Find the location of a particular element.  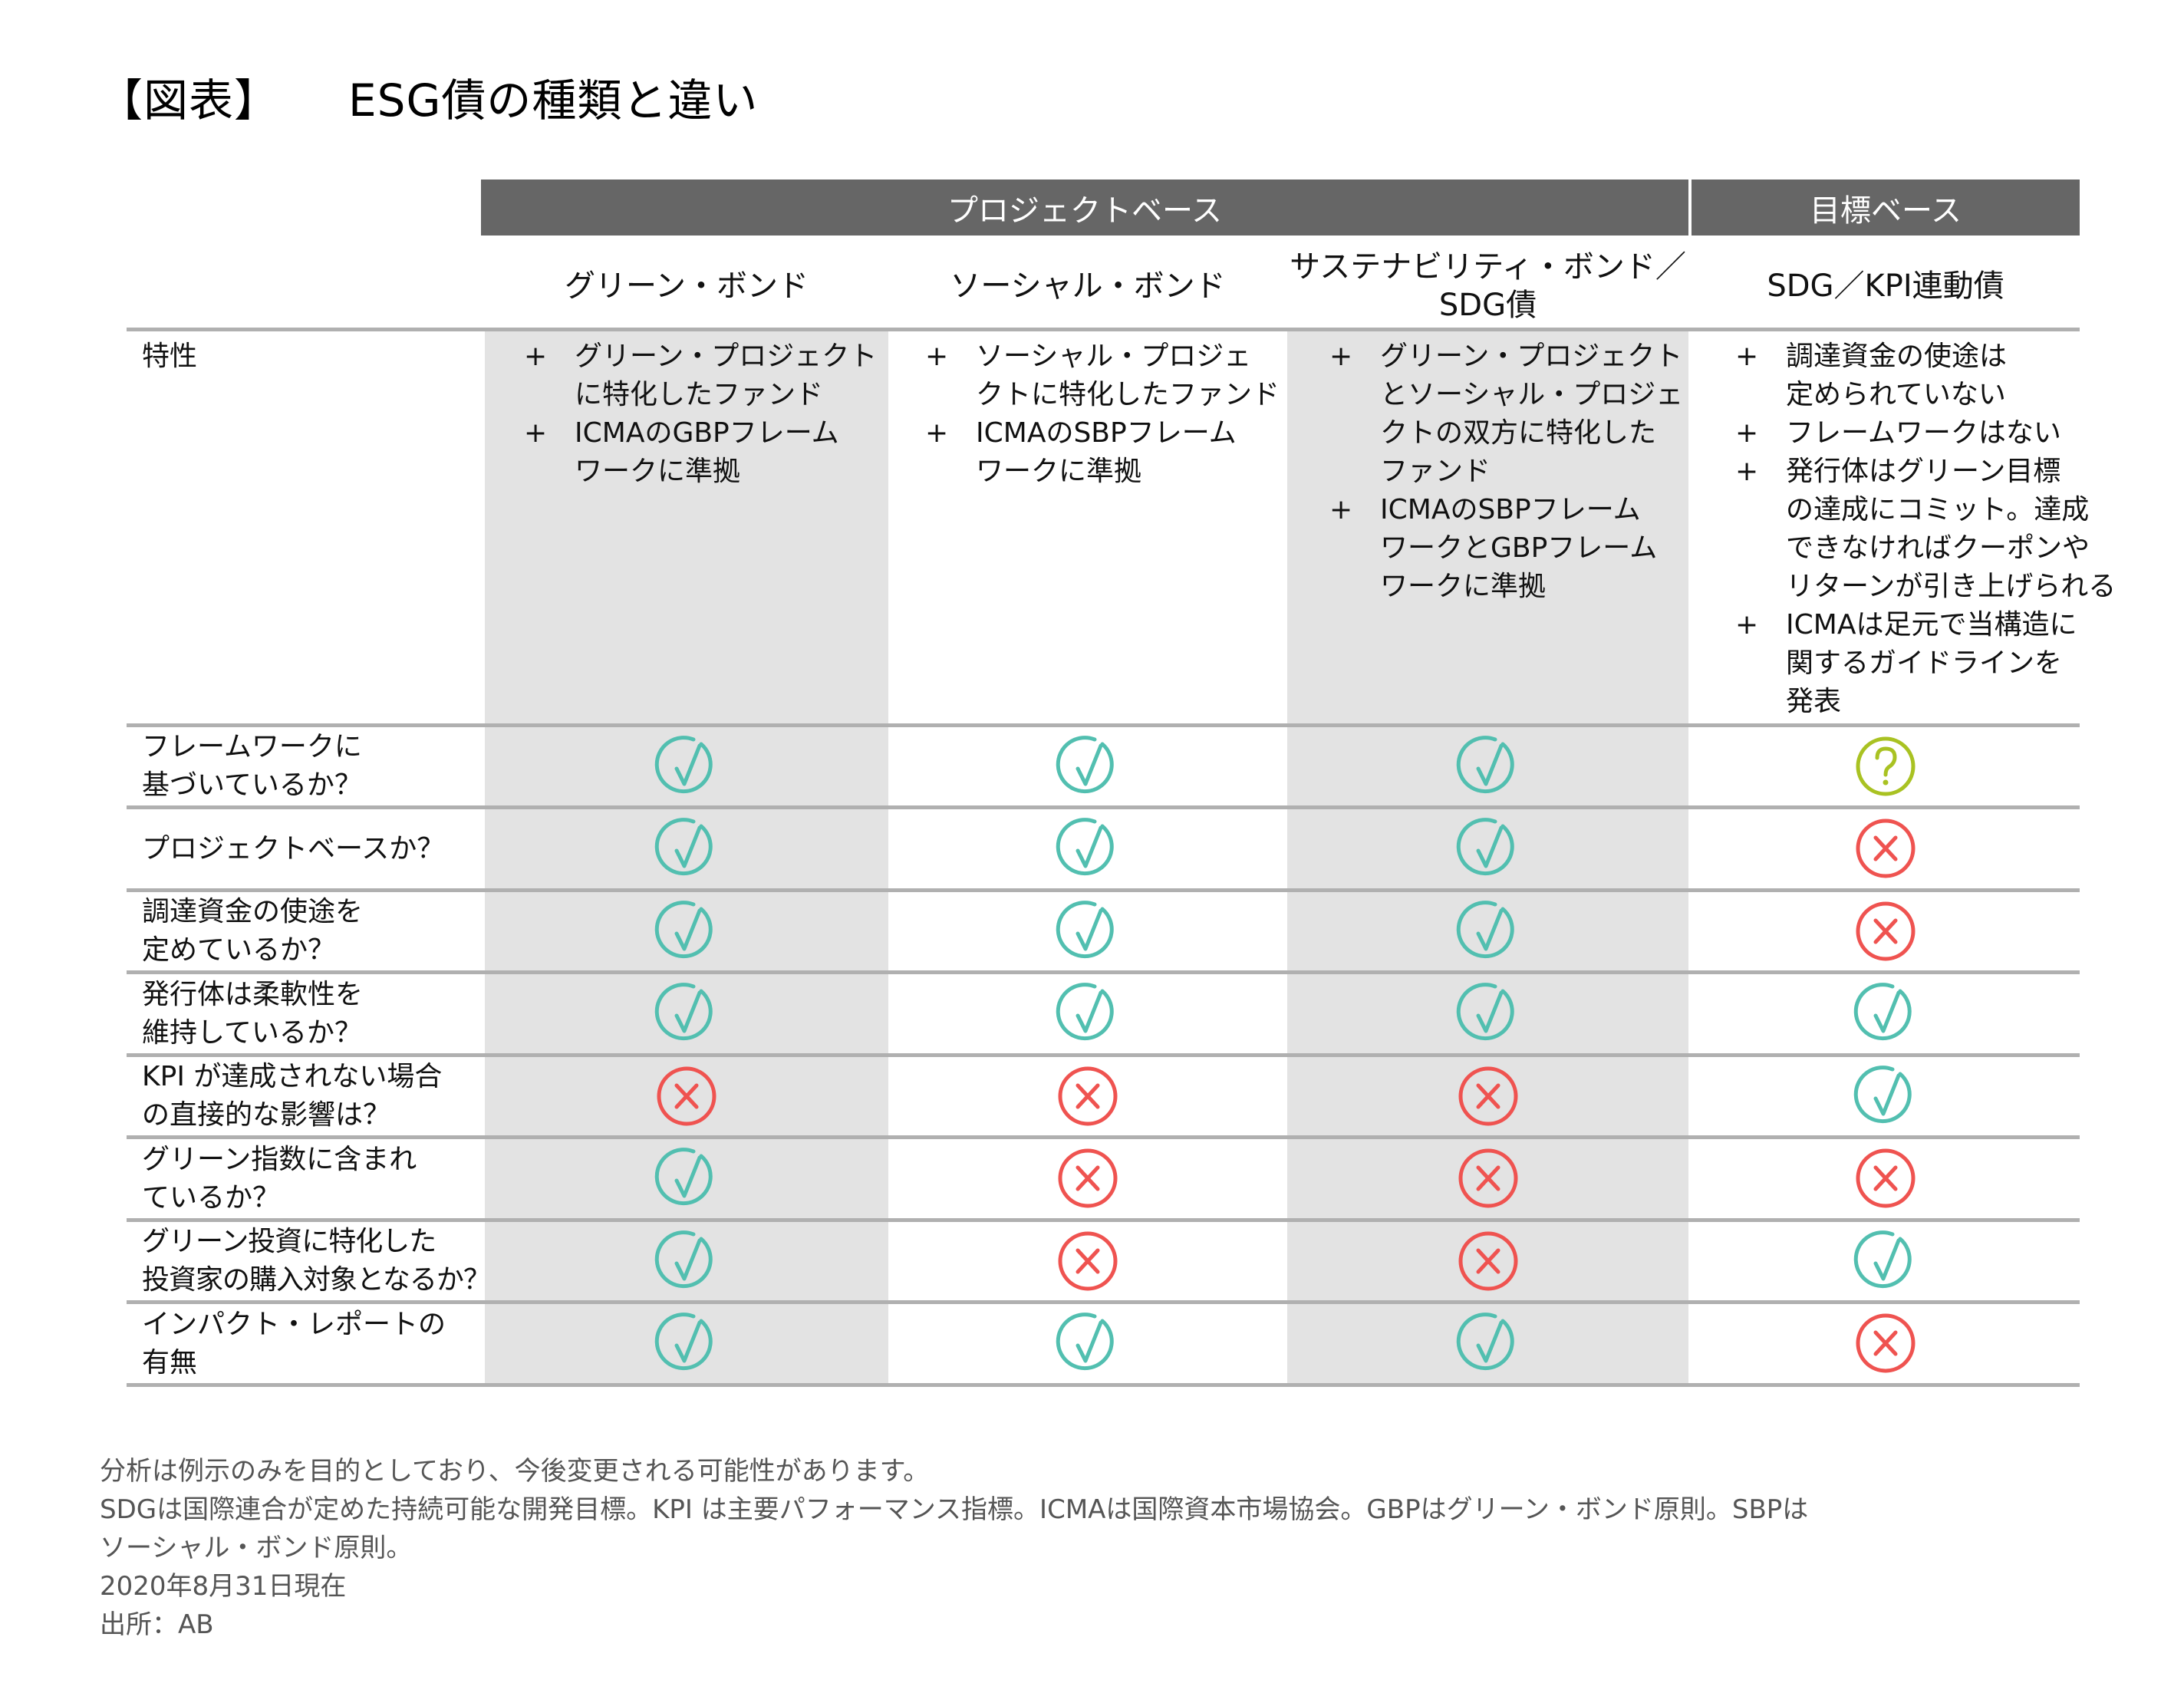

characteristic-item: + ICMAのSBPフレーム ワークとGBPフレーム ワークに準拠 is located at coordinates (1507, 548).